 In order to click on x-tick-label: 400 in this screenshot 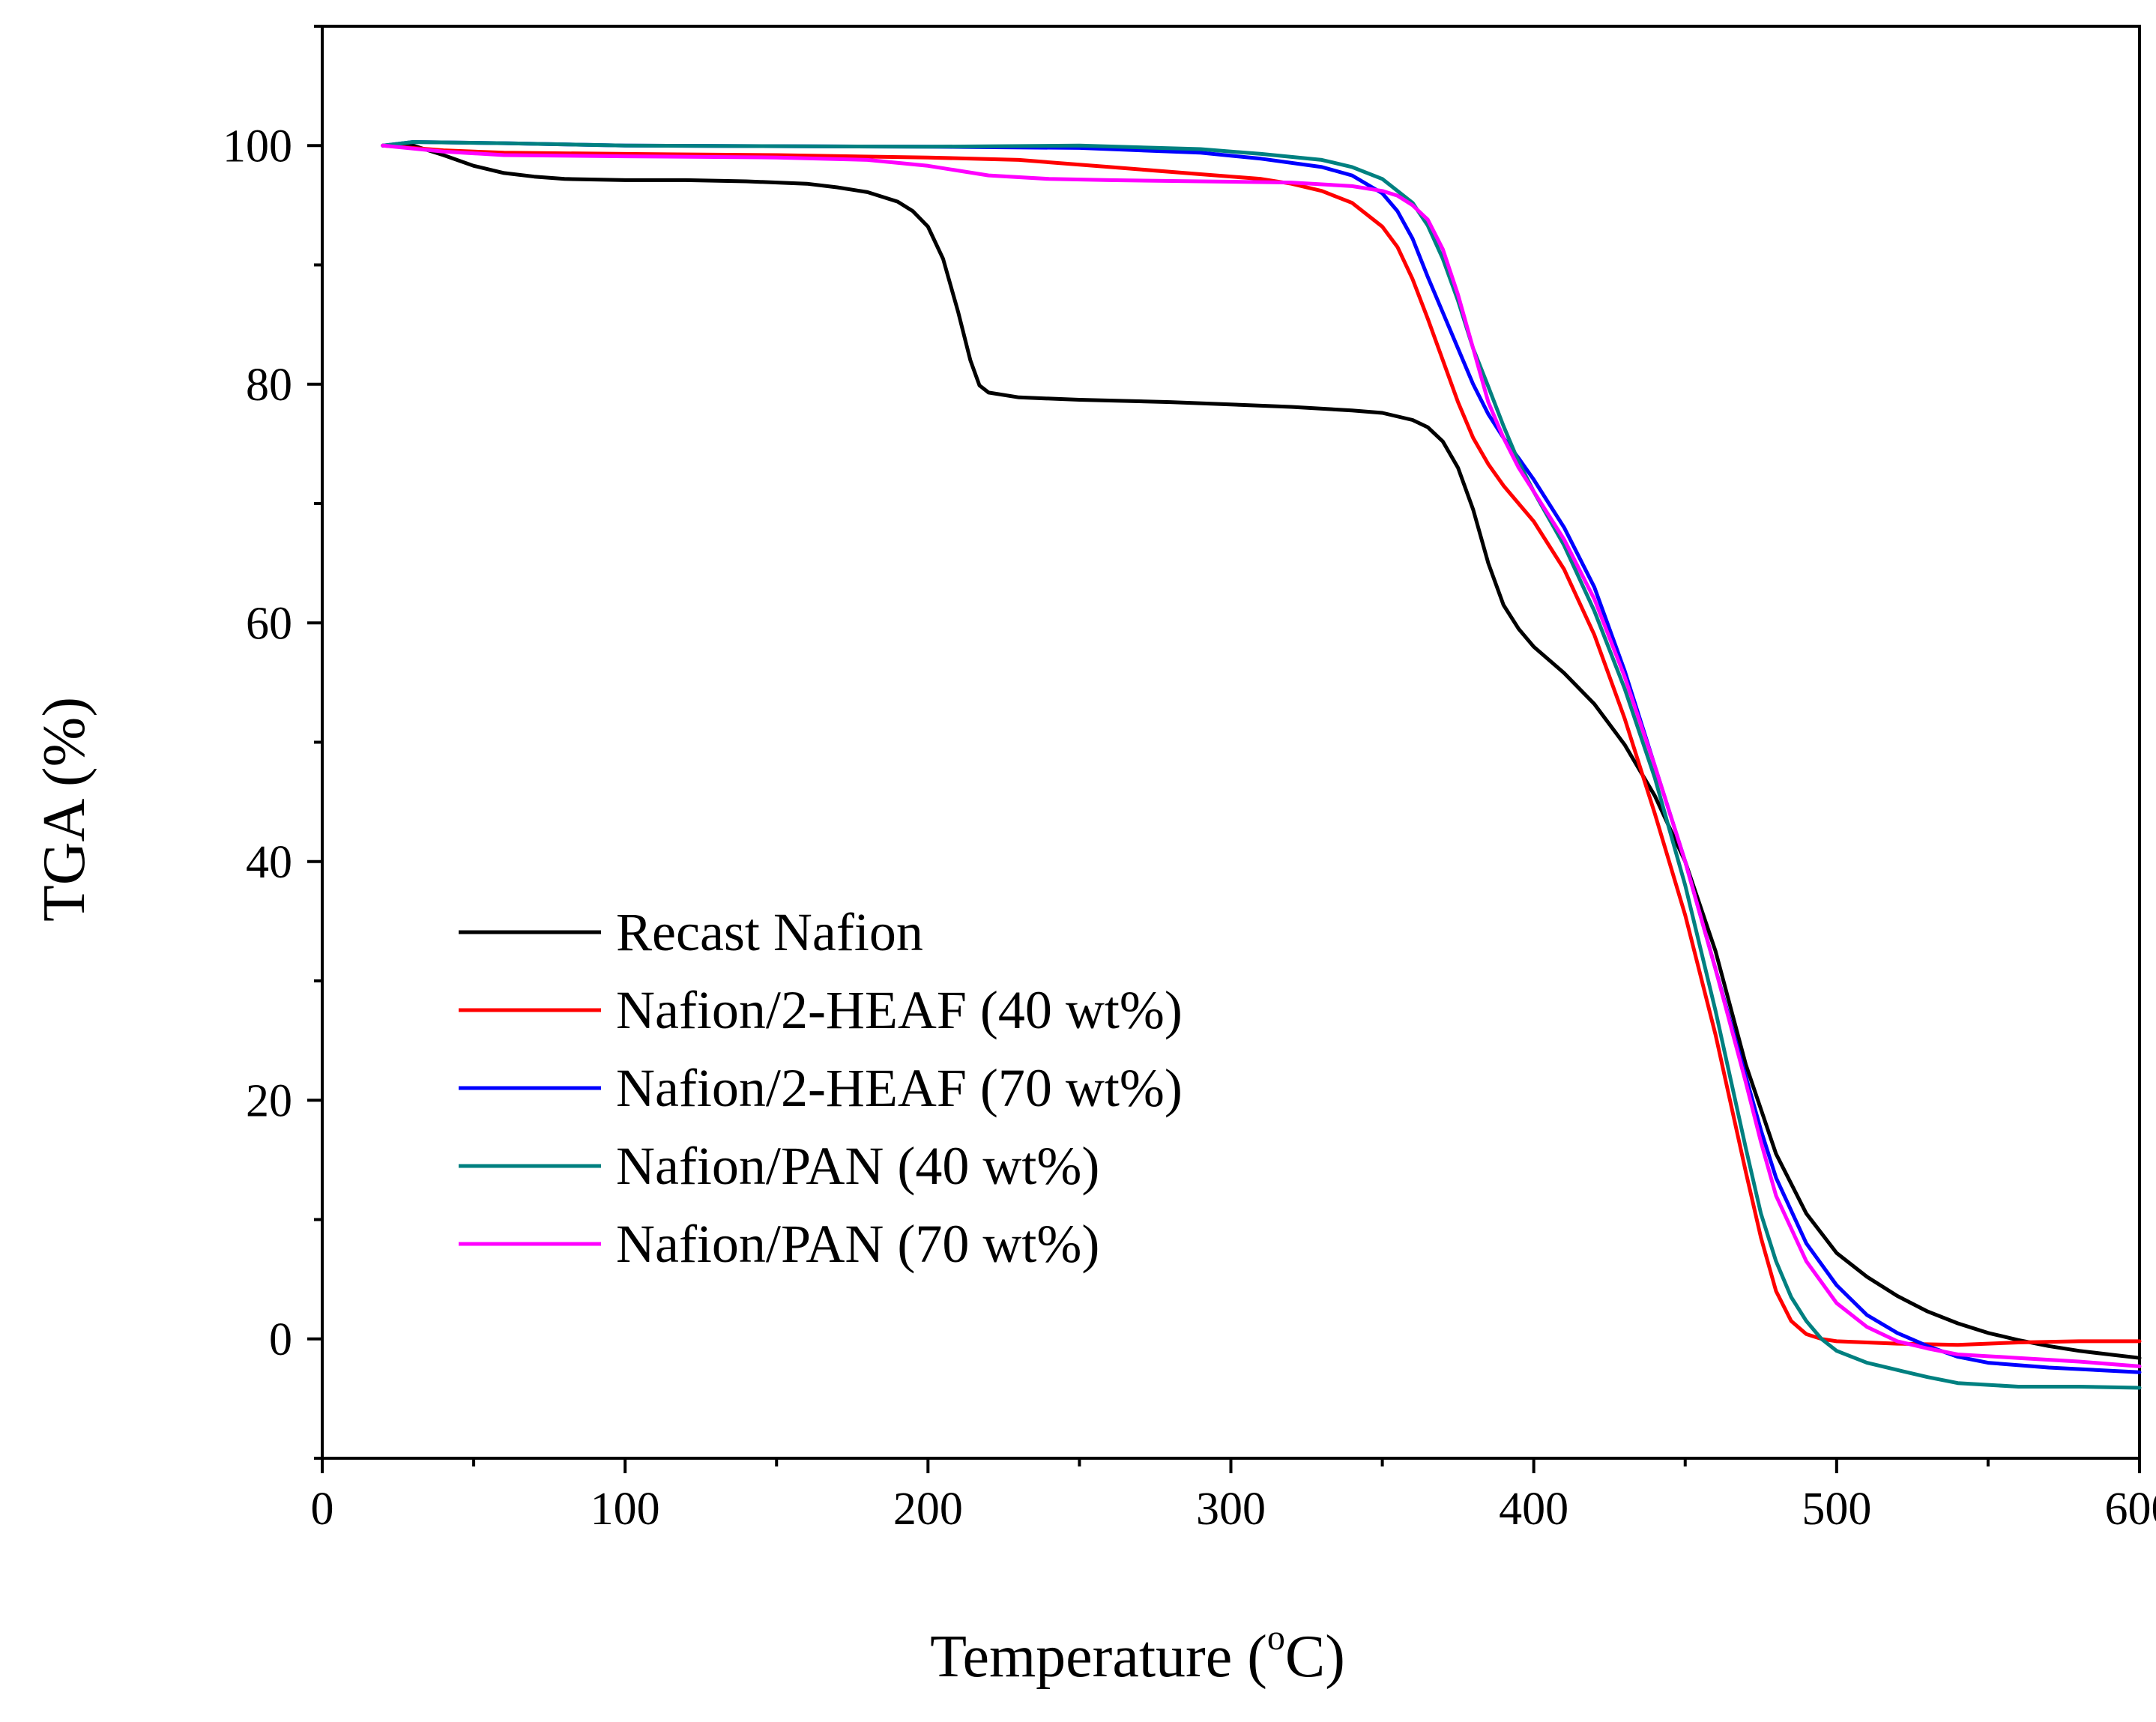, I will do `click(1533, 1509)`.